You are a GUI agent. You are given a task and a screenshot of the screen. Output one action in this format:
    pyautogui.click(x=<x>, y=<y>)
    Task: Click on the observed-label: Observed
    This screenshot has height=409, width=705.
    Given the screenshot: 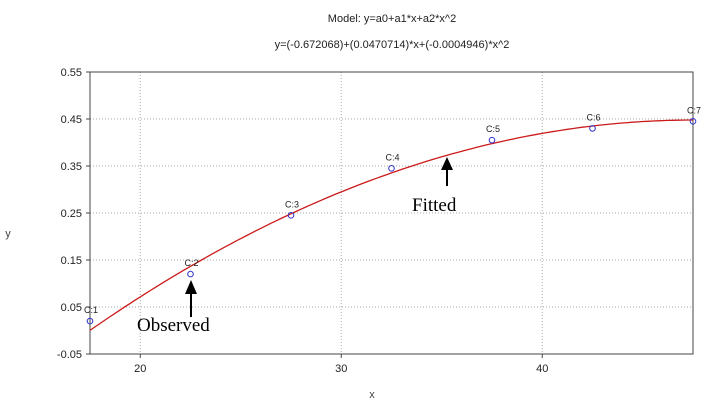 What is the action you would take?
    pyautogui.click(x=173, y=325)
    